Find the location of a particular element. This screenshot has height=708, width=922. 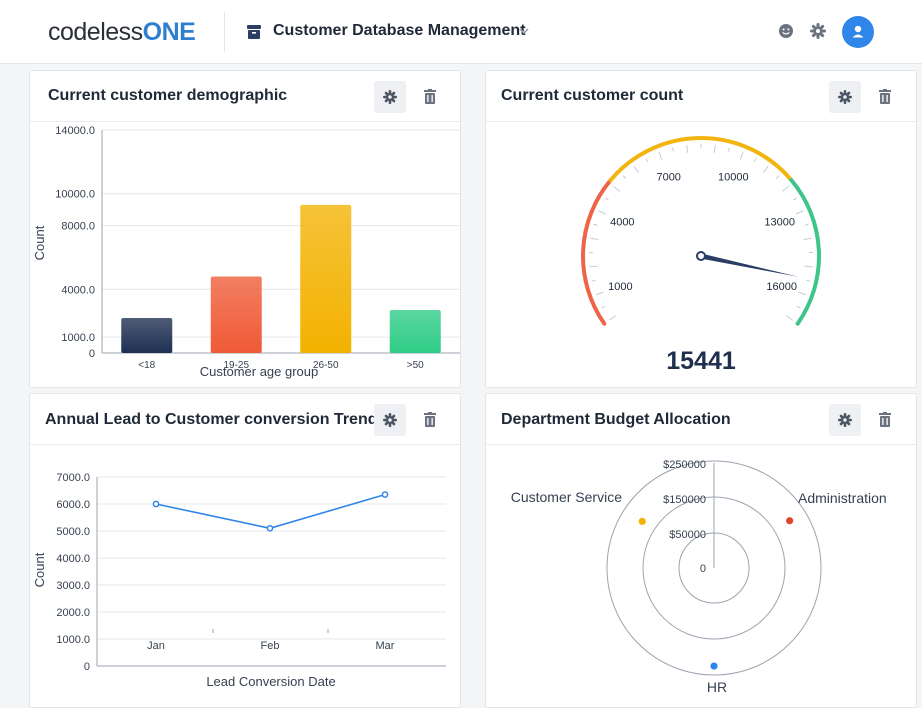

x-axis-label: Lead Conversion Date is located at coordinates (270, 681).